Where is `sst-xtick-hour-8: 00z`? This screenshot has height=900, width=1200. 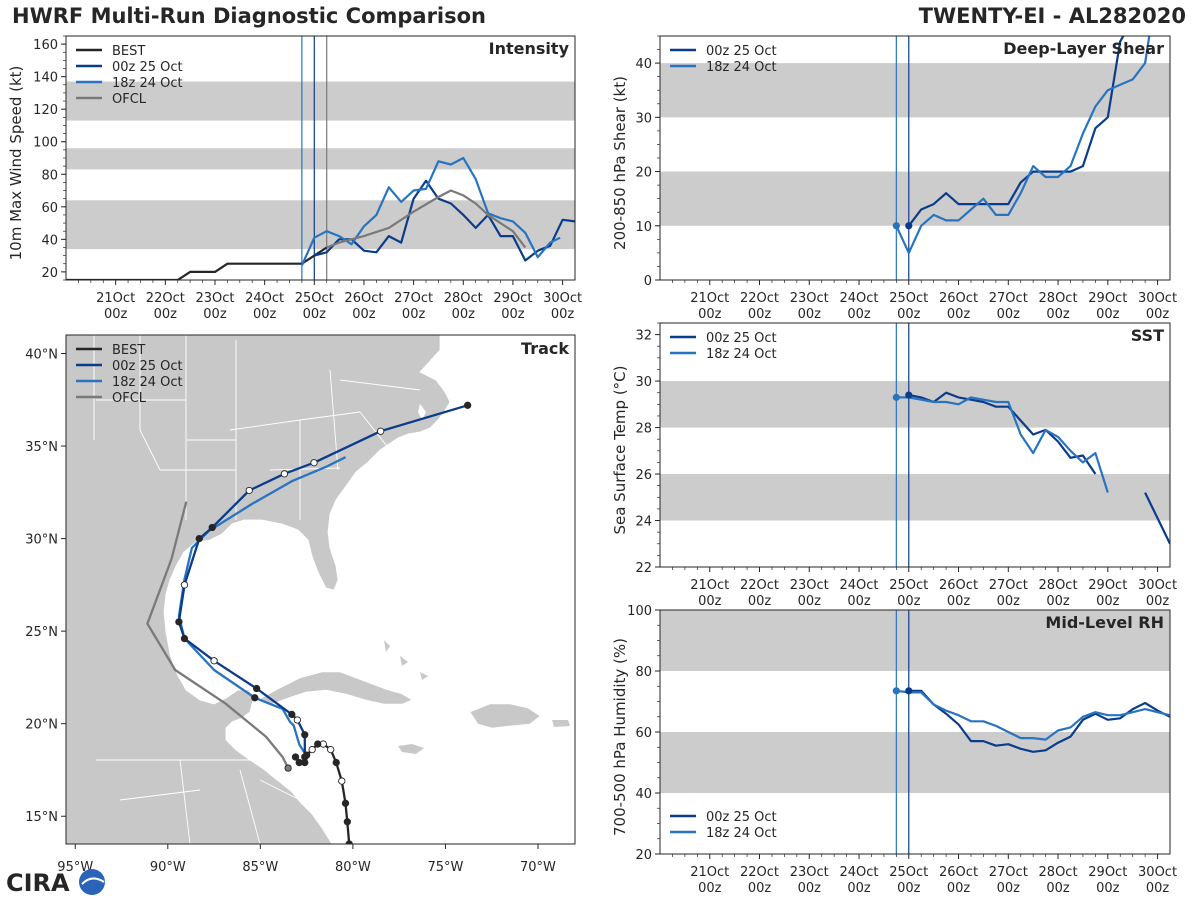
sst-xtick-hour-8: 00z is located at coordinates (1108, 601).